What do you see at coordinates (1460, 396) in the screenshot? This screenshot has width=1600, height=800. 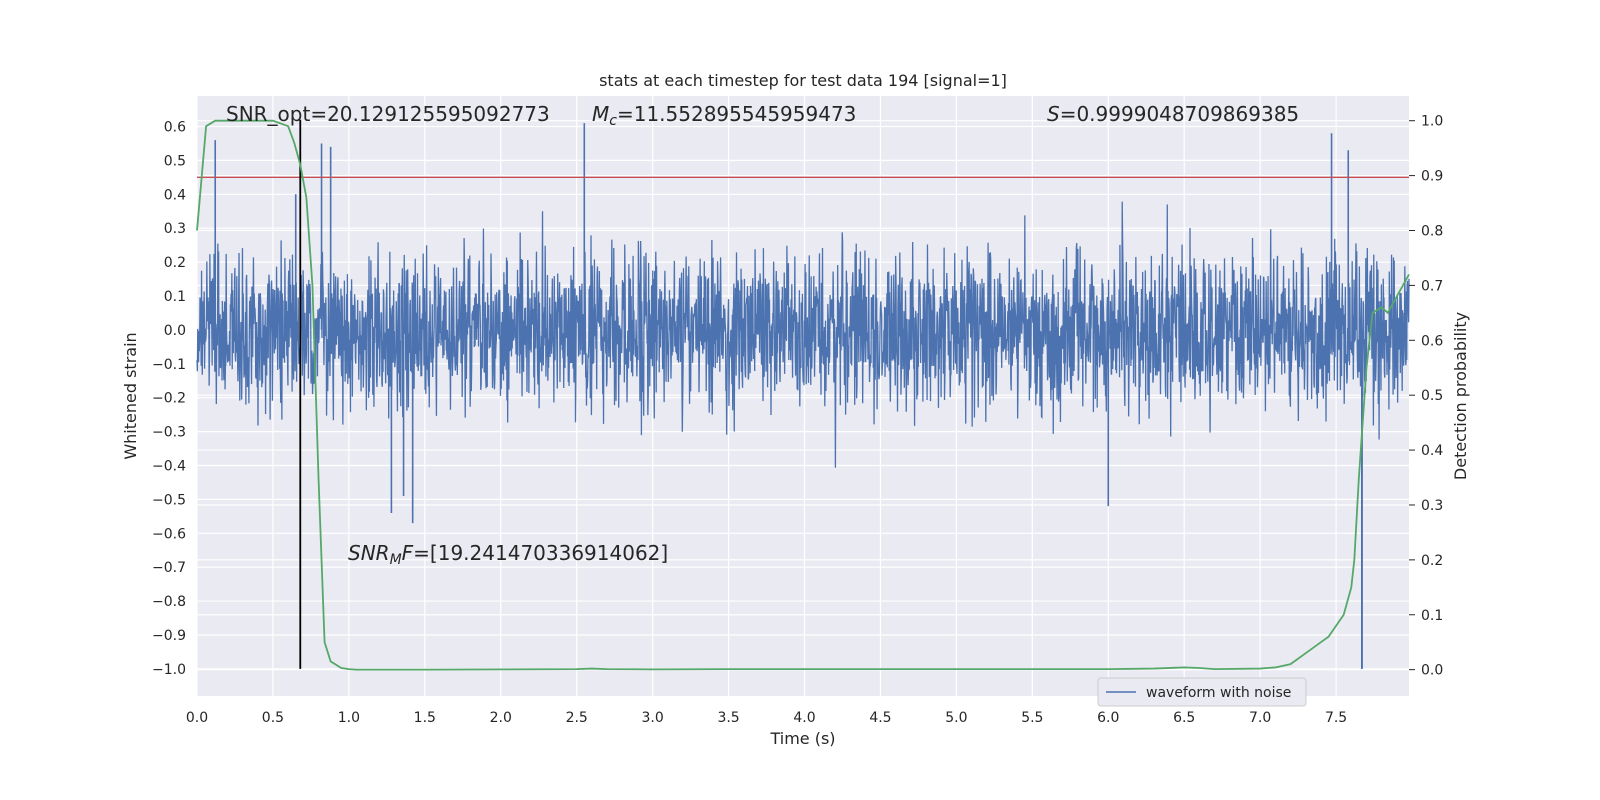 I see `y2-axis-label: Detection probability` at bounding box center [1460, 396].